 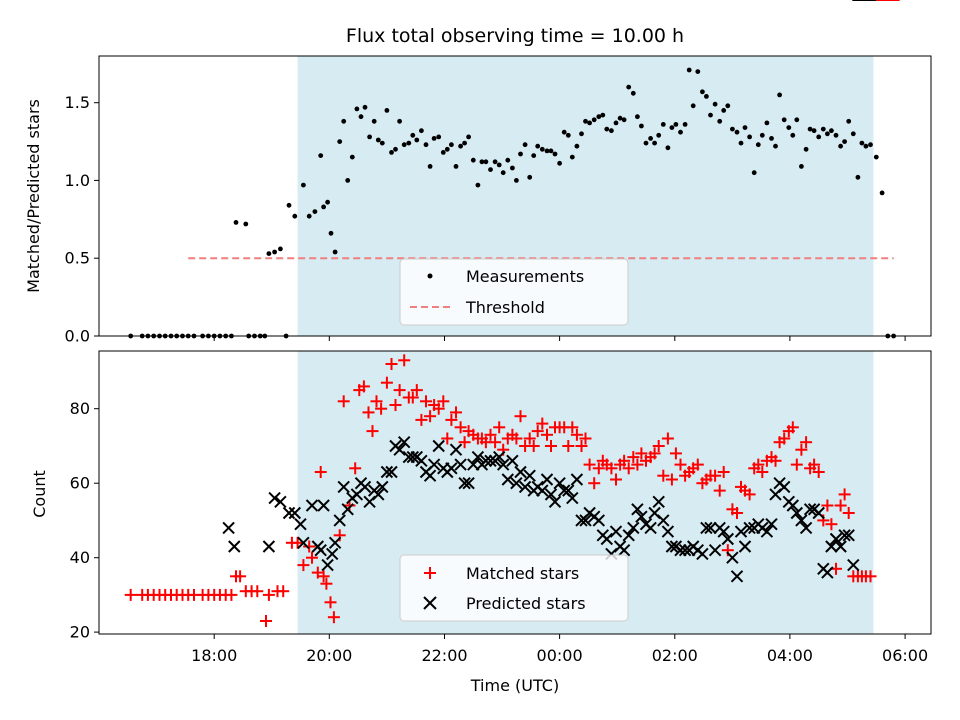 What do you see at coordinates (525, 276) in the screenshot?
I see `legend-measurements-label: Measurements` at bounding box center [525, 276].